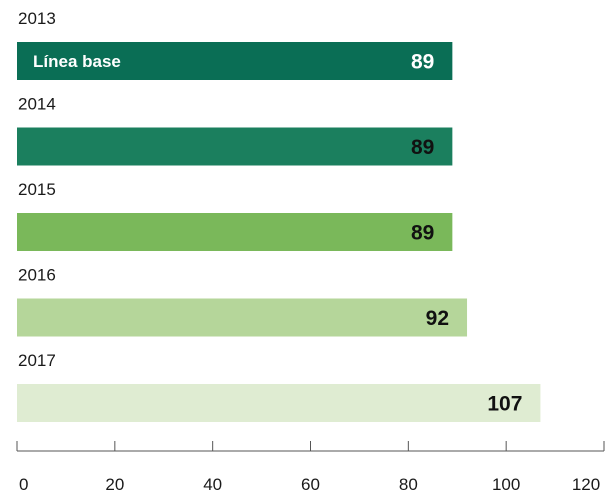 This screenshot has width=606, height=494. What do you see at coordinates (23, 484) in the screenshot?
I see `x-tick-label: 0` at bounding box center [23, 484].